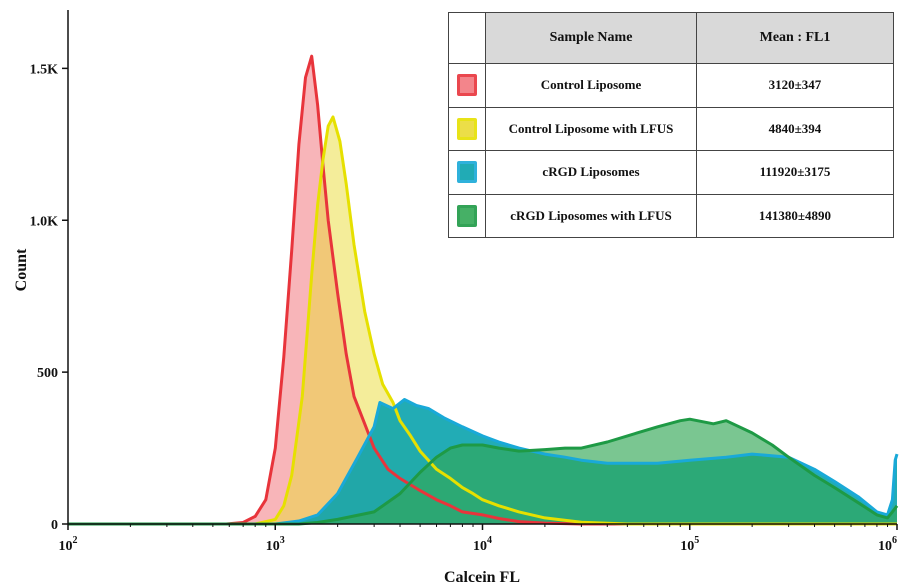  What do you see at coordinates (68, 544) in the screenshot?
I see `x-tick-label: 10²` at bounding box center [68, 544].